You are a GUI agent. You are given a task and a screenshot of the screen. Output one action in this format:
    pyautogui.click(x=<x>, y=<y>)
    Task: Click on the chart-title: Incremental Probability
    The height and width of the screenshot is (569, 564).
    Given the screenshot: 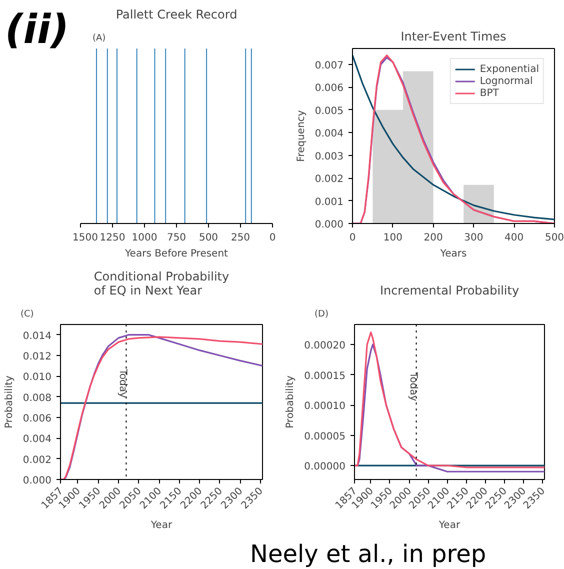 What is the action you would take?
    pyautogui.click(x=450, y=291)
    